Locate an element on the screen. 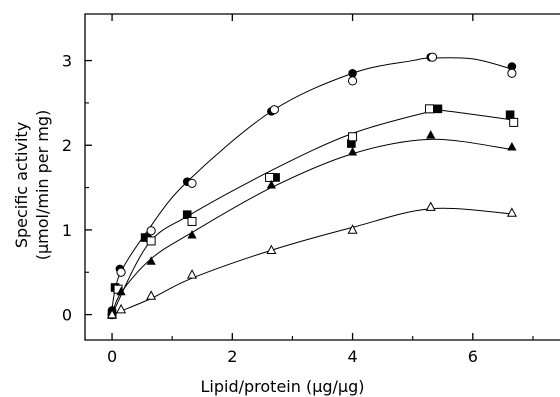  x-tick-label: 0 is located at coordinates (112, 356).